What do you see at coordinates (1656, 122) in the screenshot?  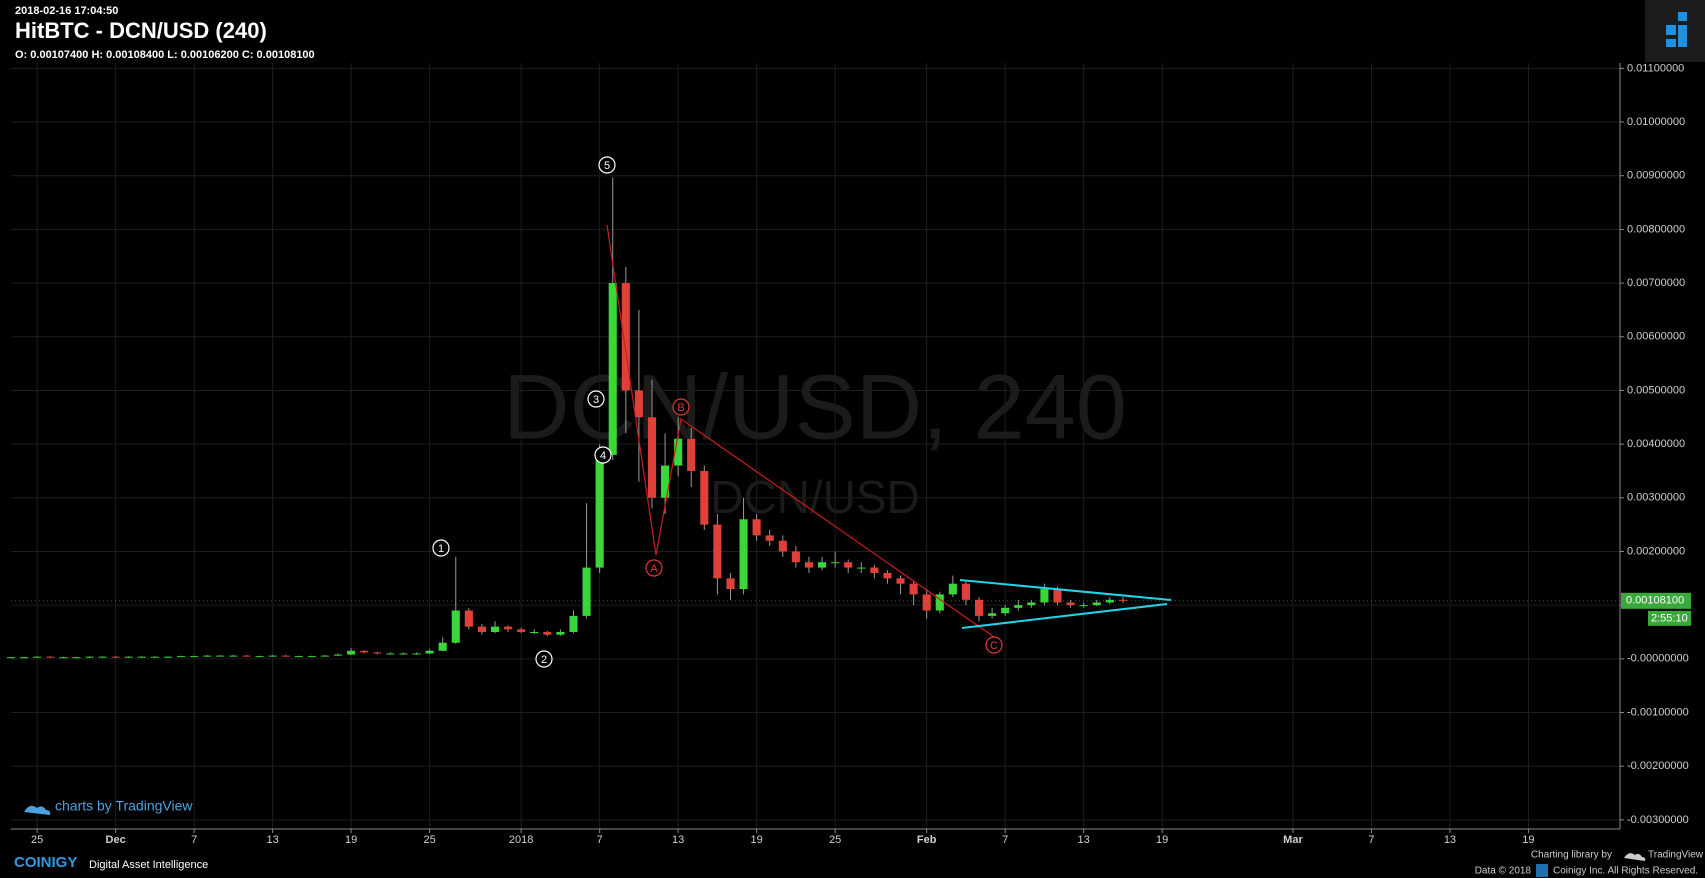 I see `y-tick-label: 0.01000000` at bounding box center [1656, 122].